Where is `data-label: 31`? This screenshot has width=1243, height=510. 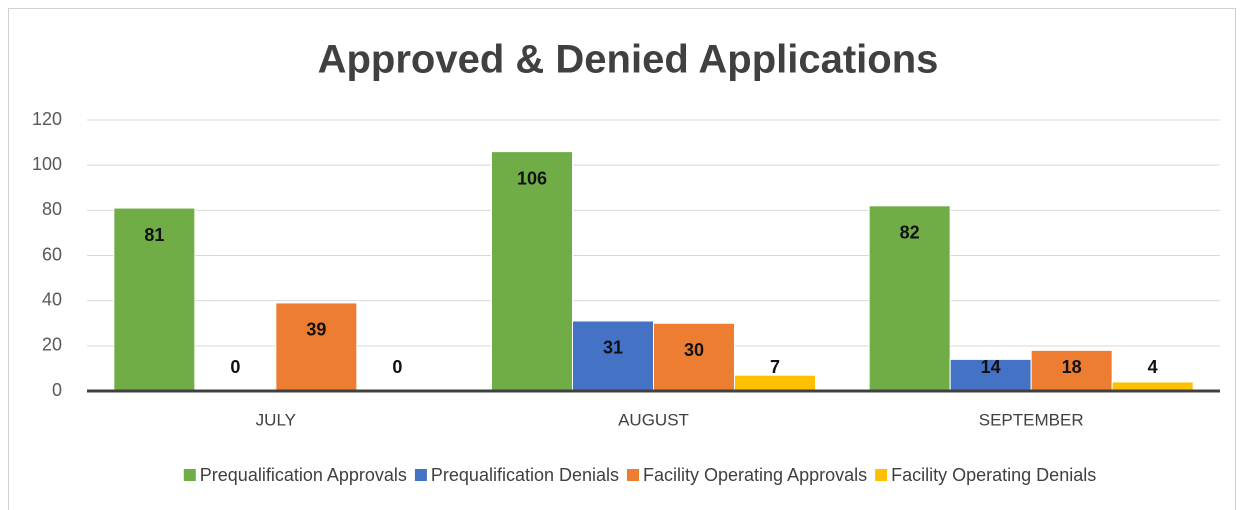 data-label: 31 is located at coordinates (613, 348).